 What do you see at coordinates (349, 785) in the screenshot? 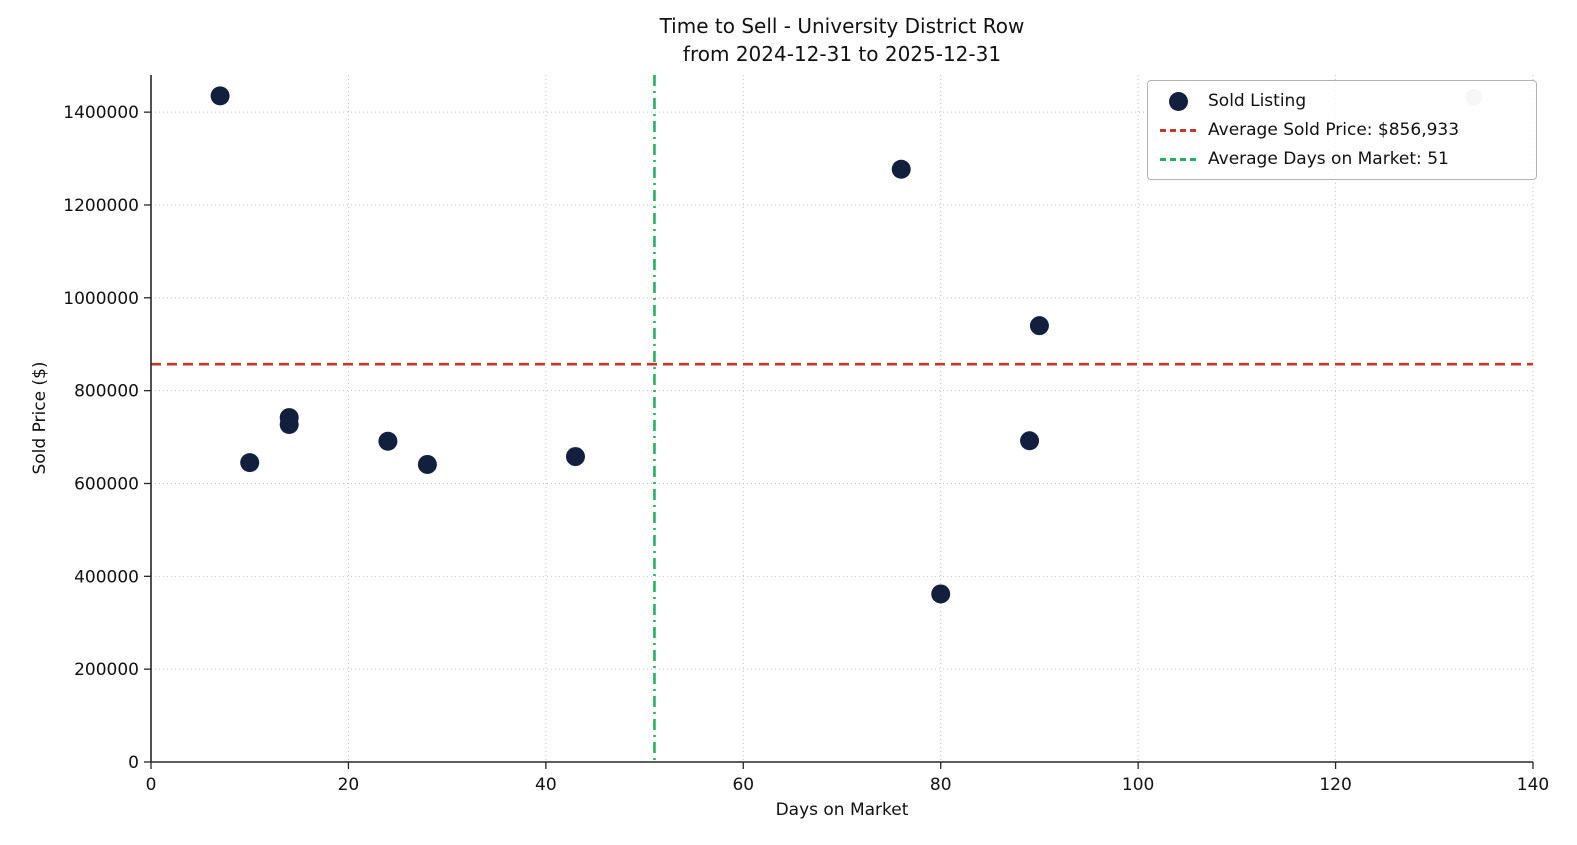
I see `svg-text: 20` at bounding box center [349, 785].